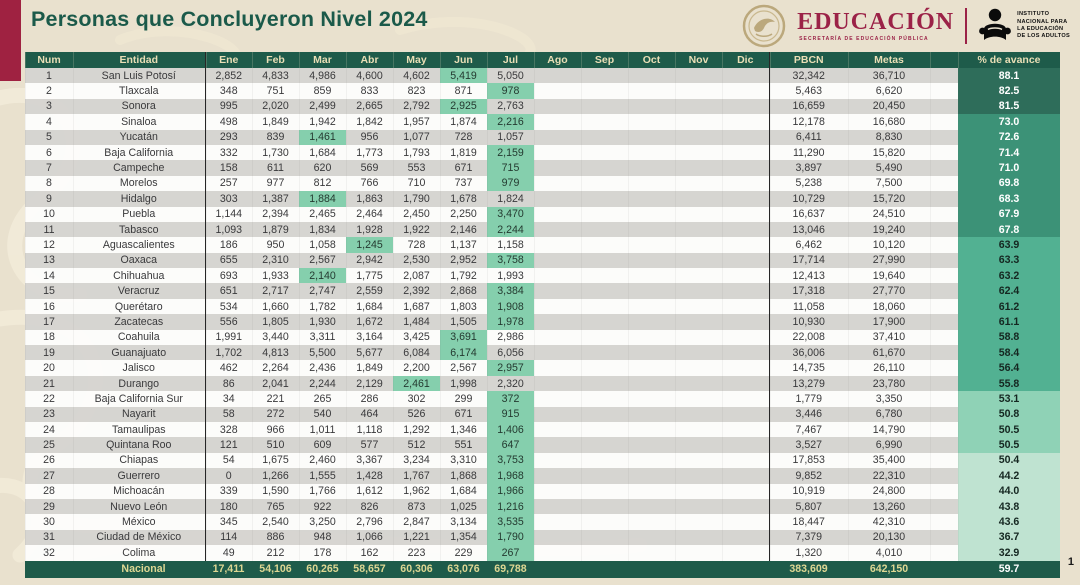 The height and width of the screenshot is (585, 1080). What do you see at coordinates (49, 60) in the screenshot?
I see `column-header-num: Num` at bounding box center [49, 60].